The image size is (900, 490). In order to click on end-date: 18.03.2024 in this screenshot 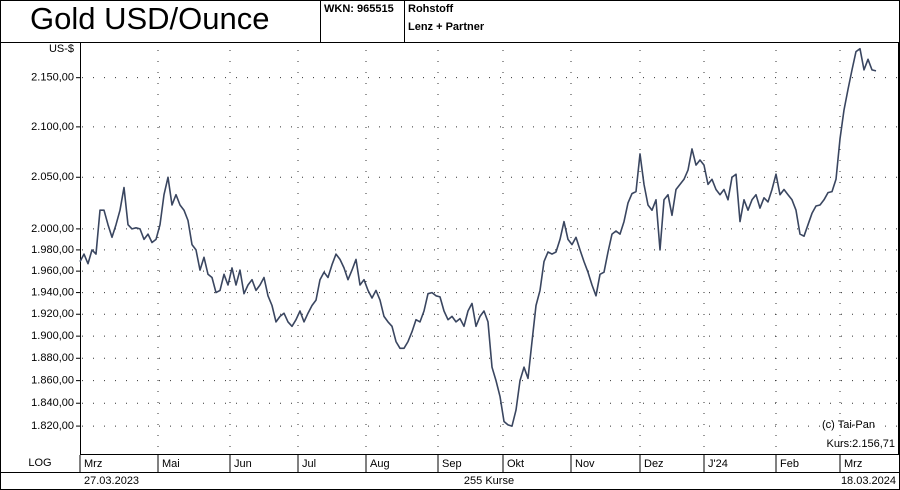, I will do `click(868, 481)`.